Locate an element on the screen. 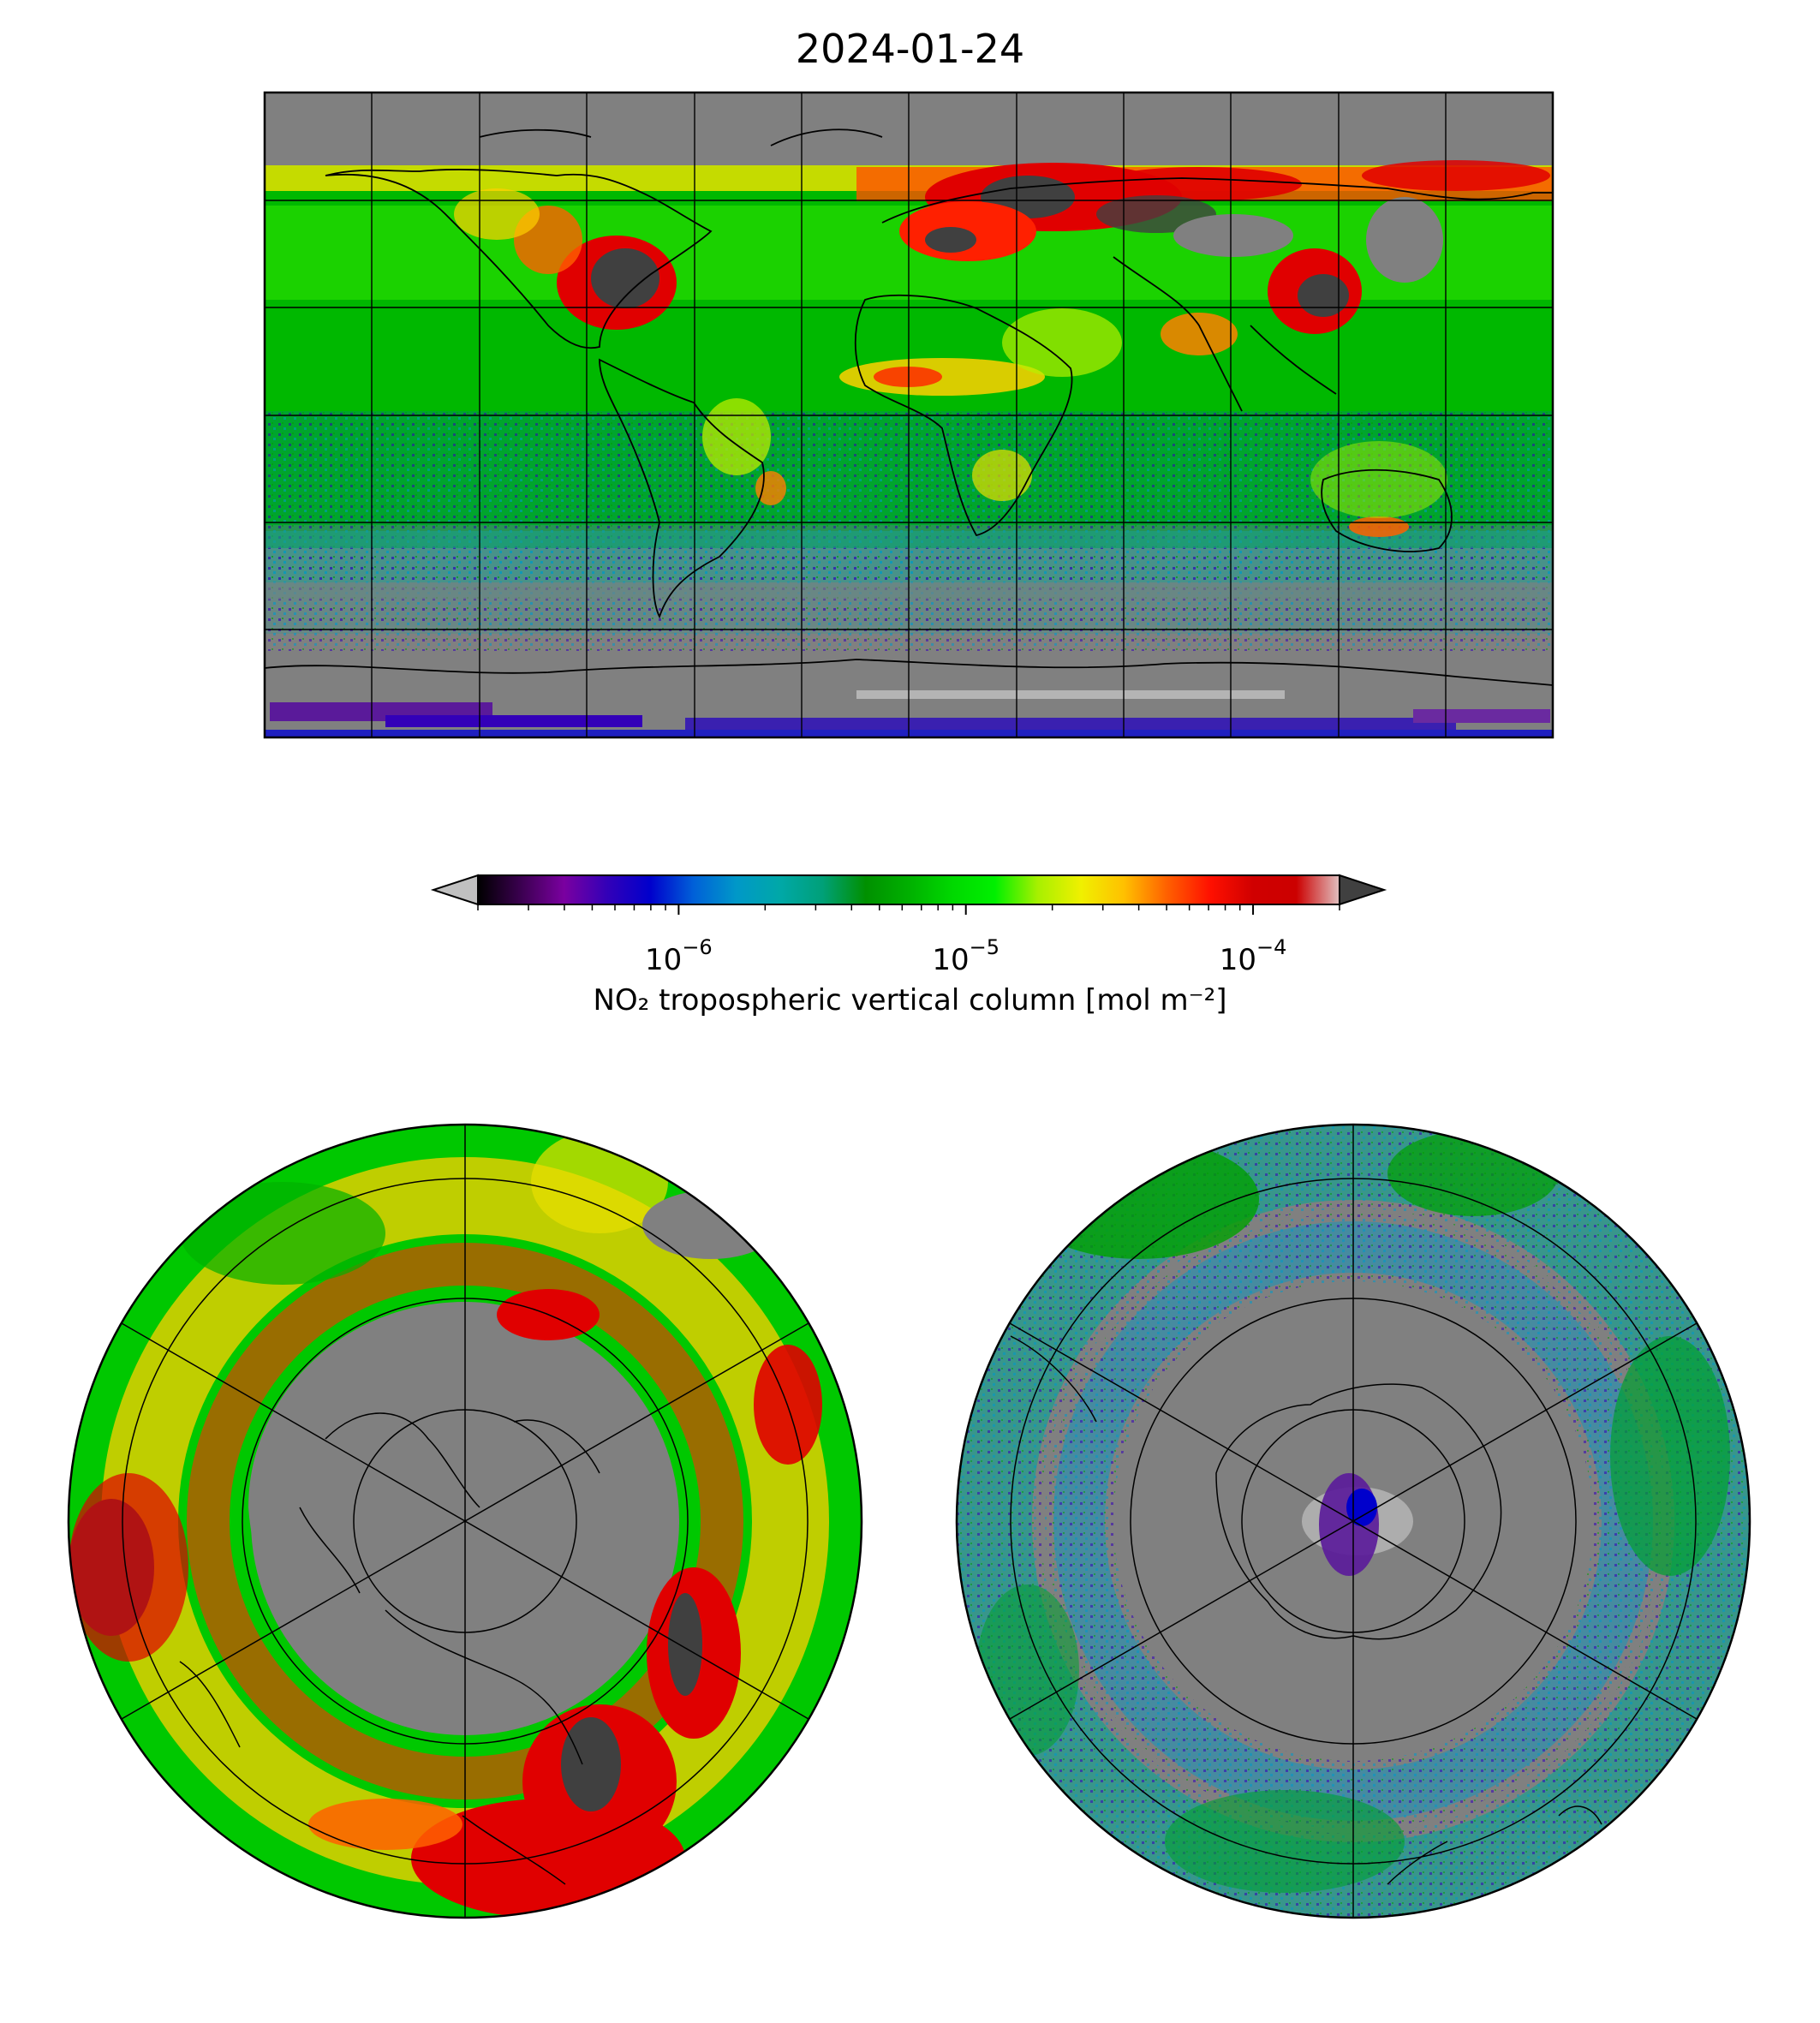 The height and width of the screenshot is (2023, 1820). colorbar is located at coordinates (908, 895).